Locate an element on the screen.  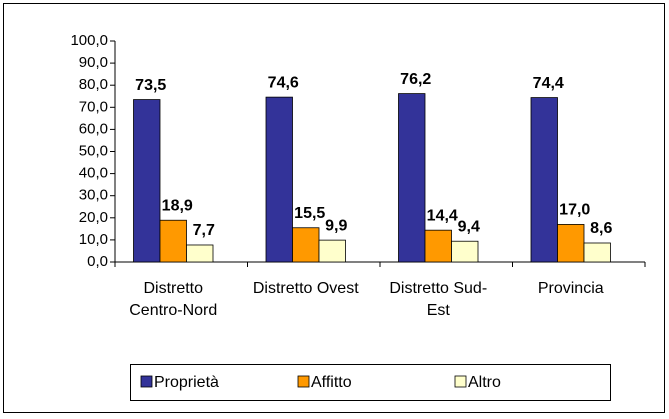
value-label: 15,5 is located at coordinates (309, 213).